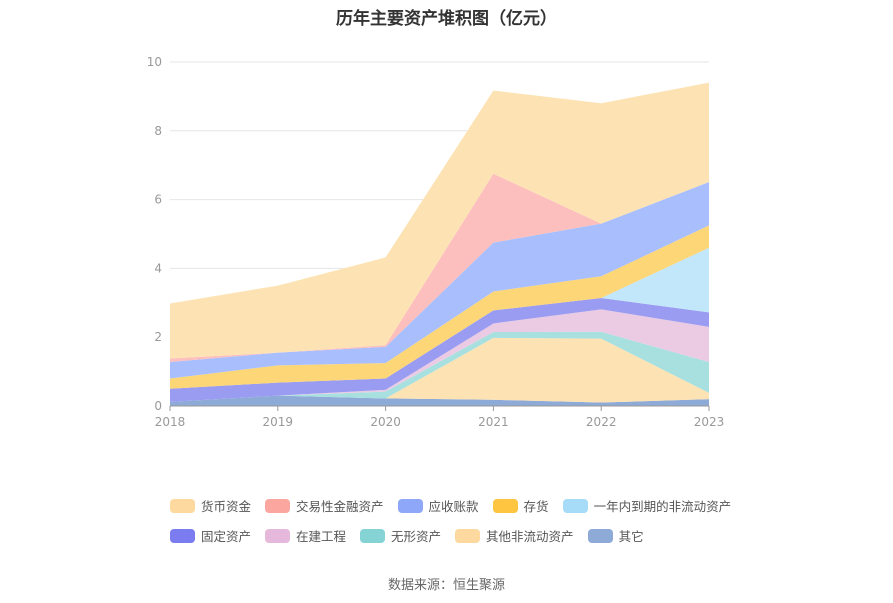  What do you see at coordinates (601, 422) in the screenshot?
I see `x-tick-label: 2022` at bounding box center [601, 422].